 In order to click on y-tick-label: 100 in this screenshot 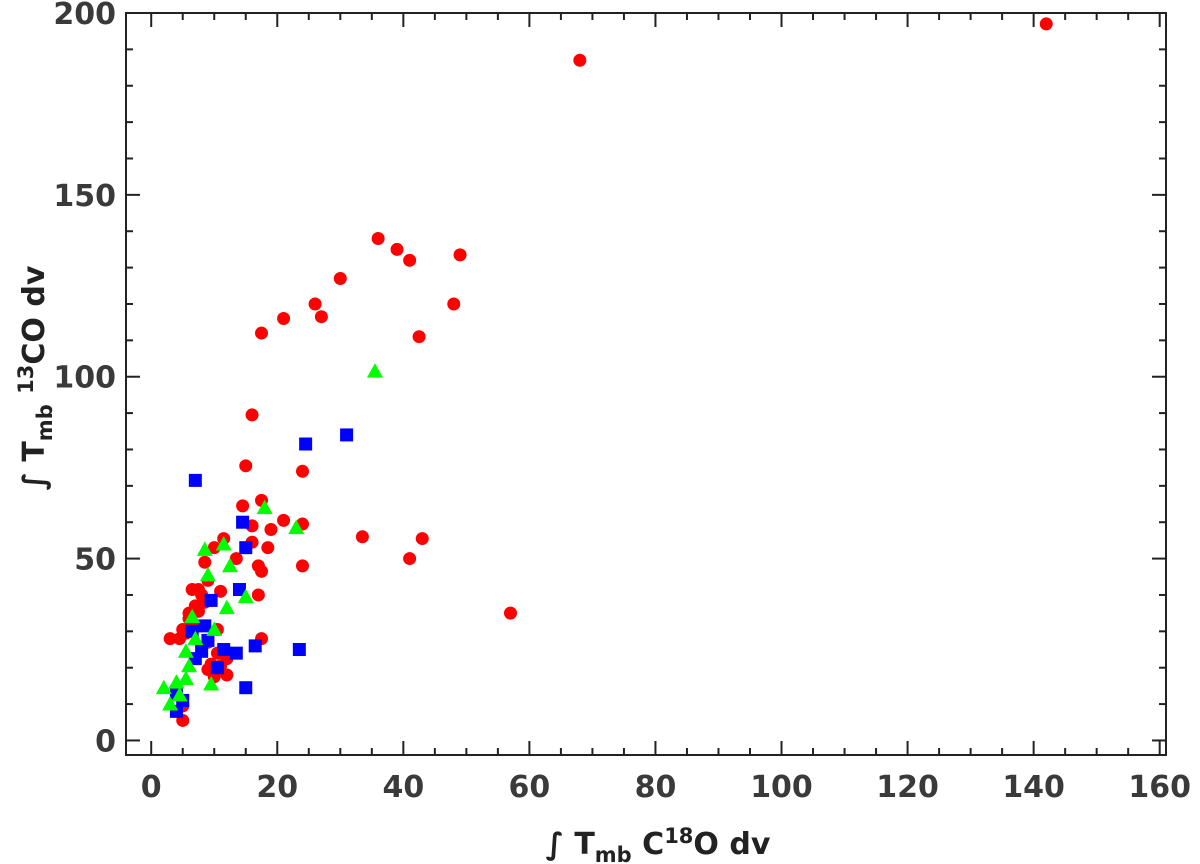, I will do `click(84, 378)`.